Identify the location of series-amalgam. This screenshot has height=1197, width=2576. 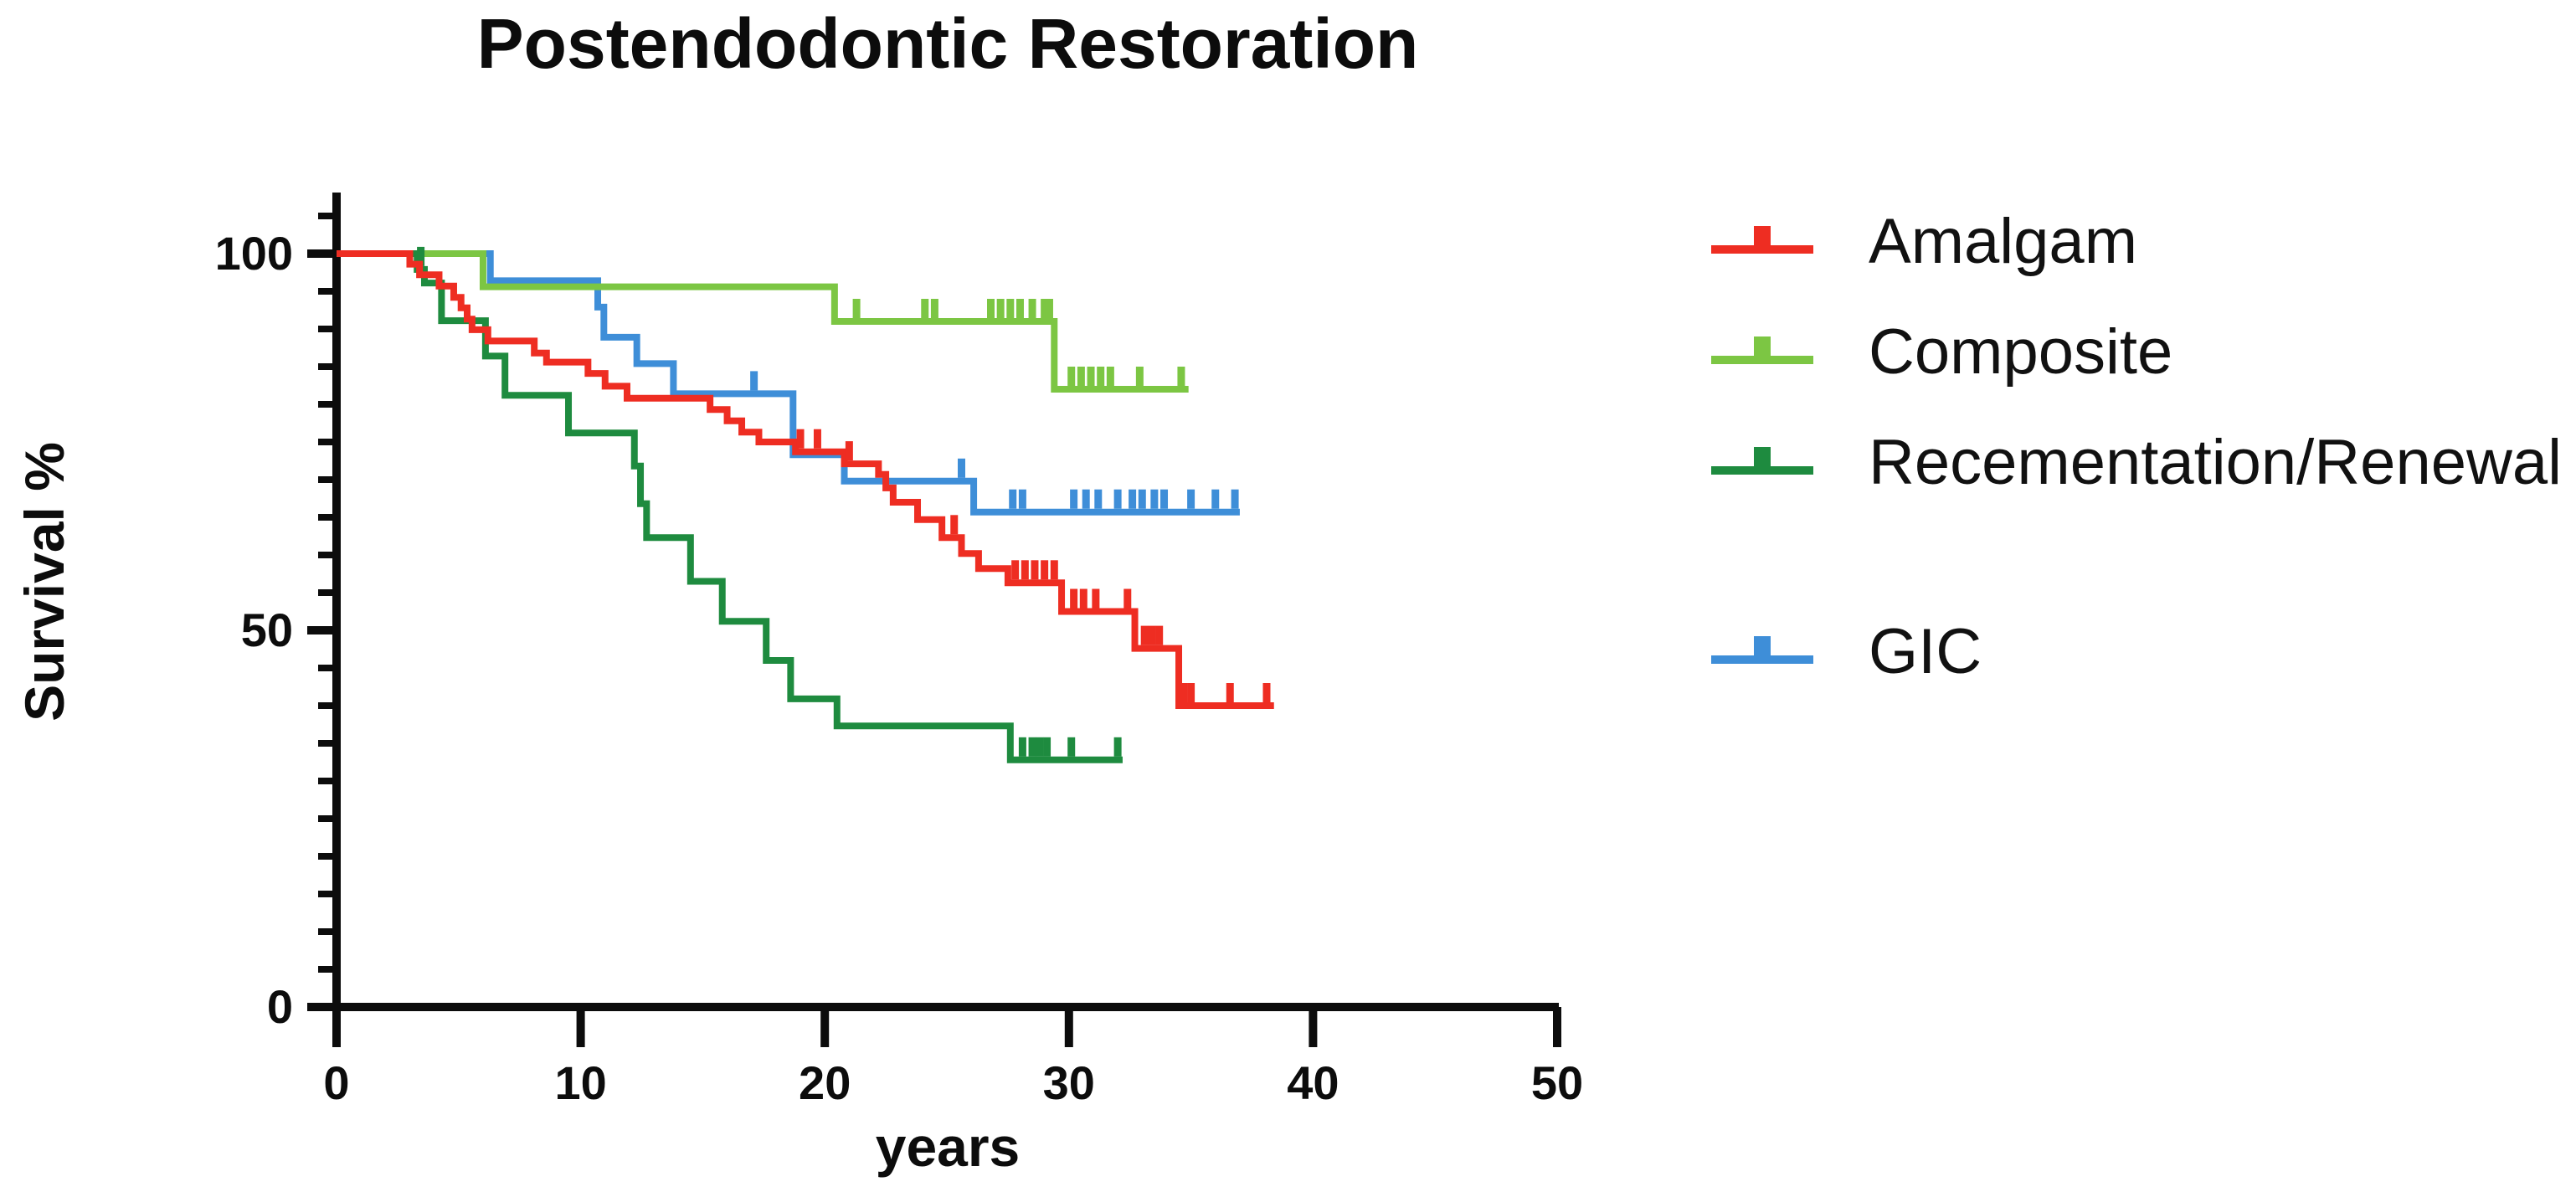
(805, 479).